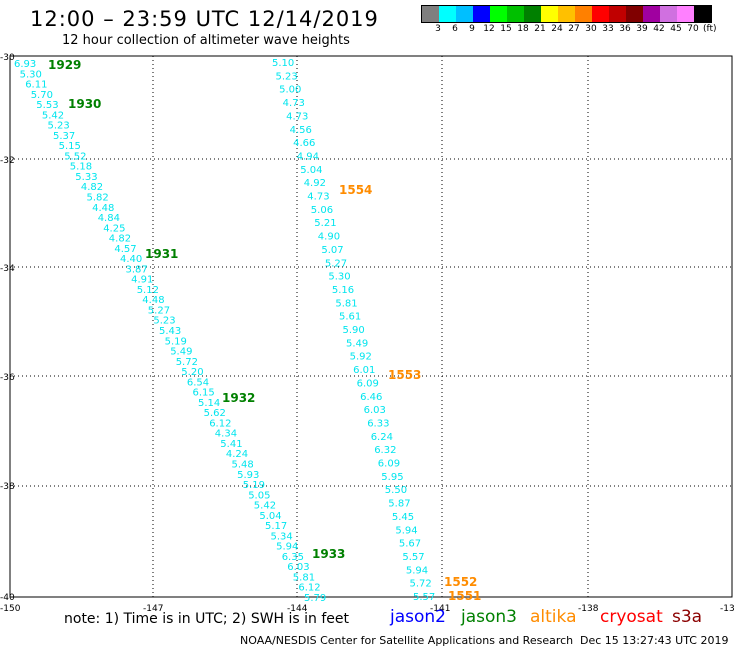 The image size is (740, 650). I want to click on wave-height-value: 3.87, so click(137, 269).